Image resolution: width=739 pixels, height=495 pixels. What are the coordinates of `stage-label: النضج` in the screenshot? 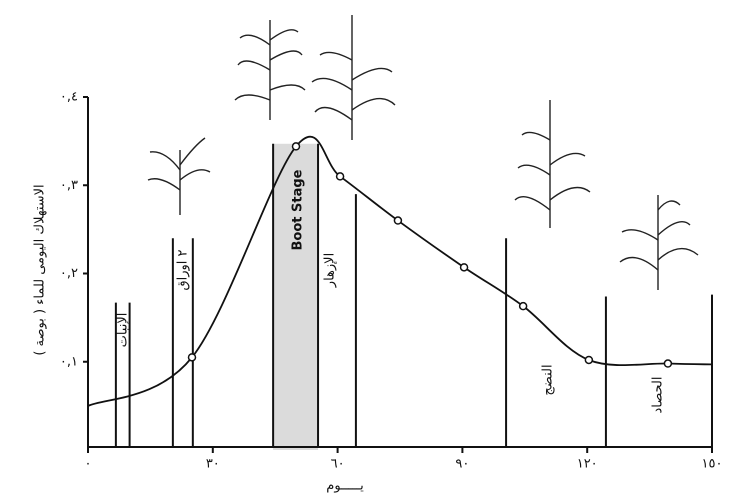 It's located at (548, 379).